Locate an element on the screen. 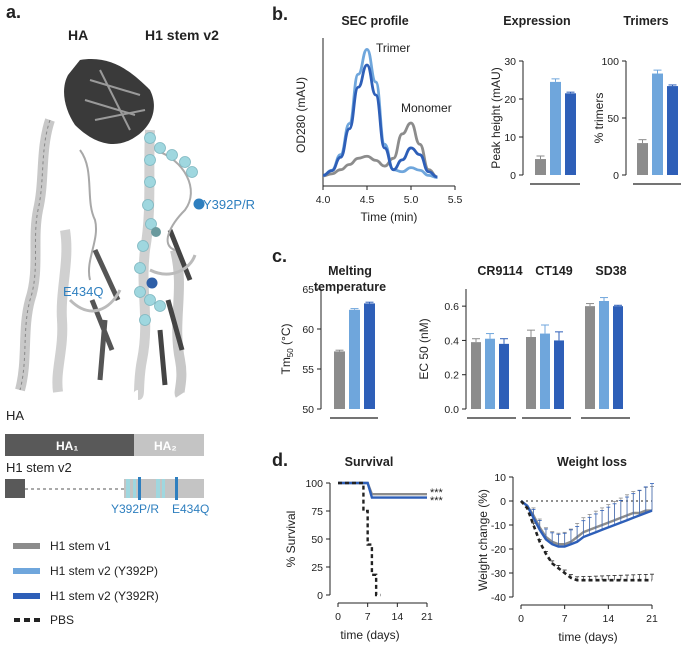 Image resolution: width=685 pixels, height=649 pixels. y-axis-label: Peak height (mAU) is located at coordinates (496, 117).